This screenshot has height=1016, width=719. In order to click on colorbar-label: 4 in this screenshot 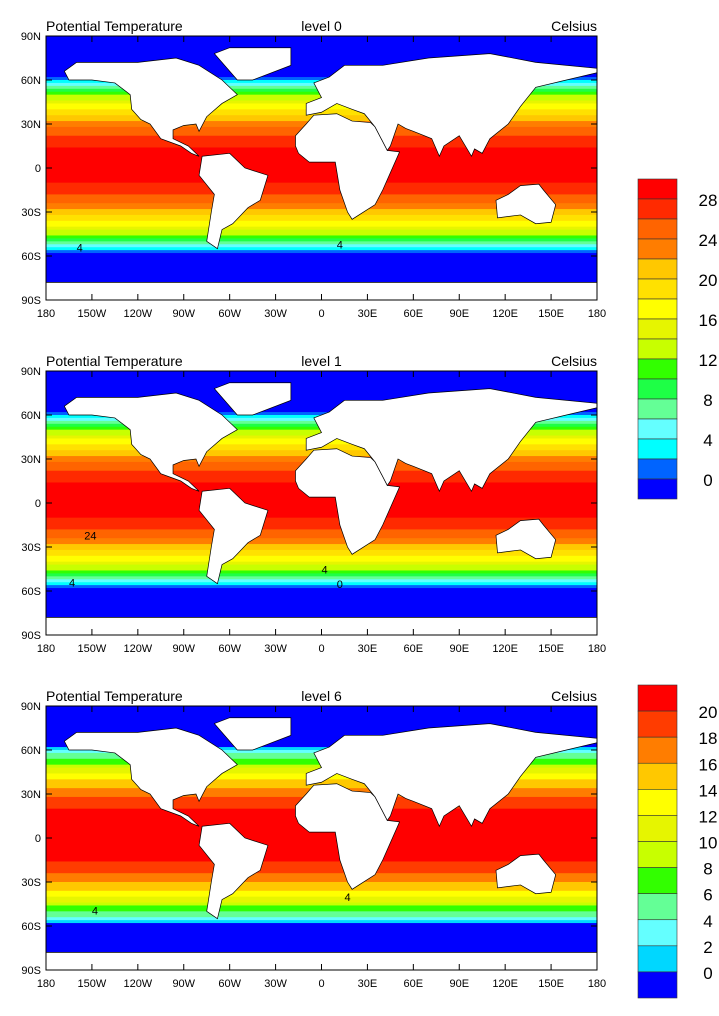, I will do `click(707, 440)`.